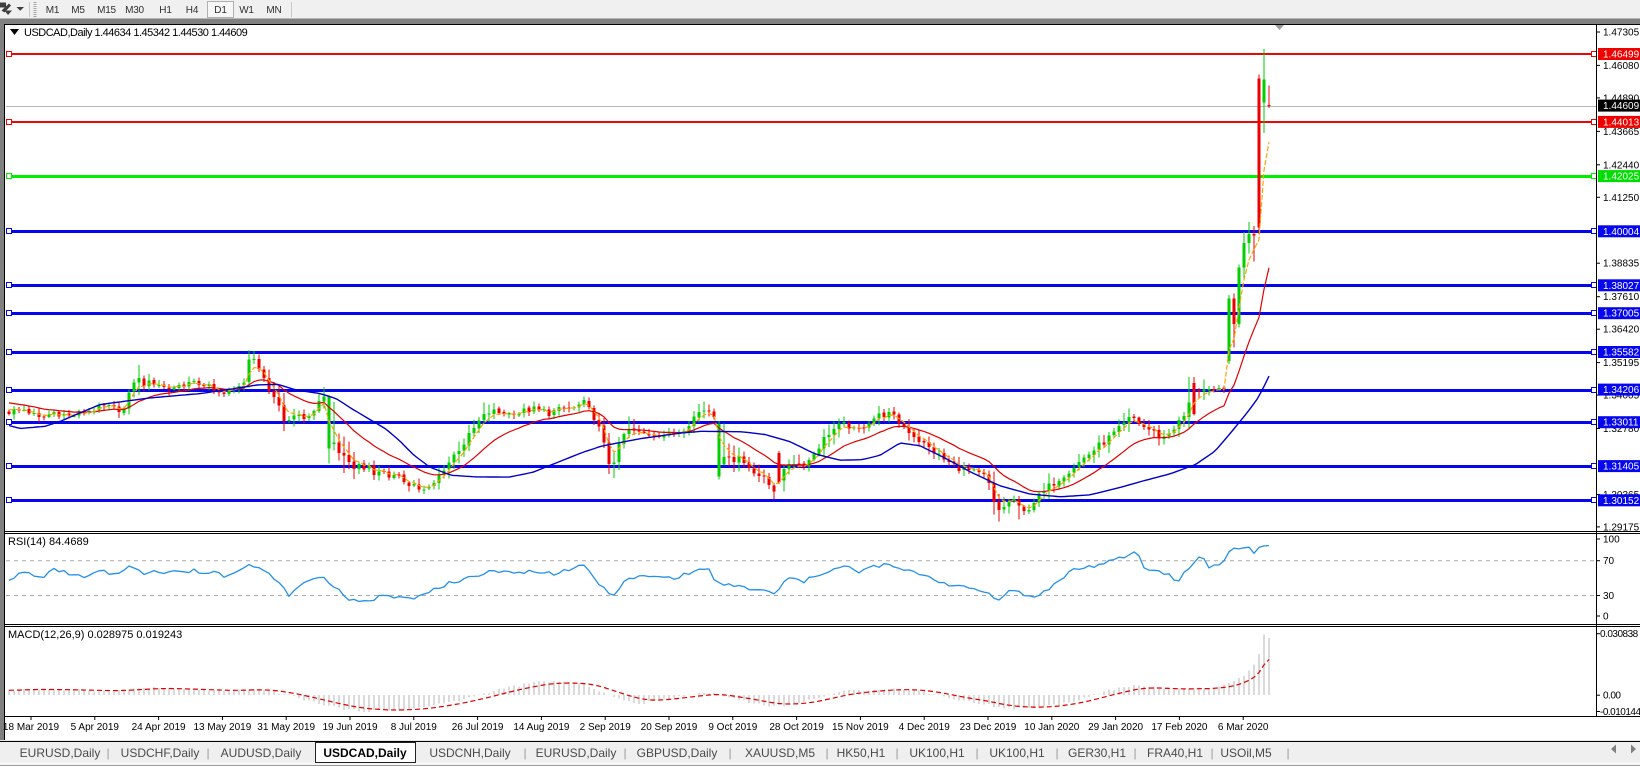 The width and height of the screenshot is (1640, 766). Describe the element at coordinates (478, 727) in the screenshot. I see `svg-text: 26 Jul 2019` at that location.